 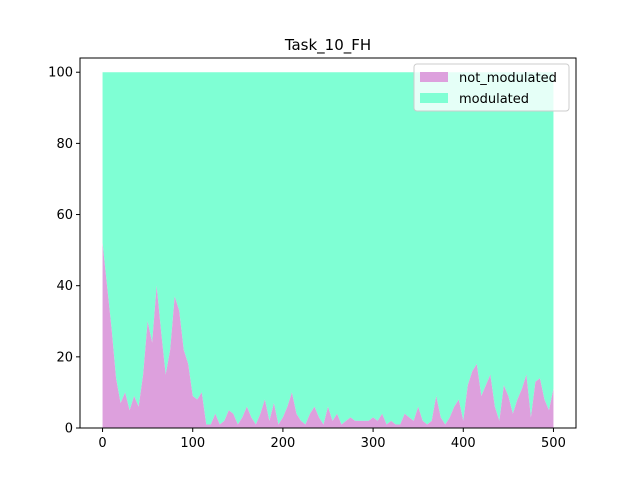 I want to click on x-tick-label: 400, so click(x=463, y=443).